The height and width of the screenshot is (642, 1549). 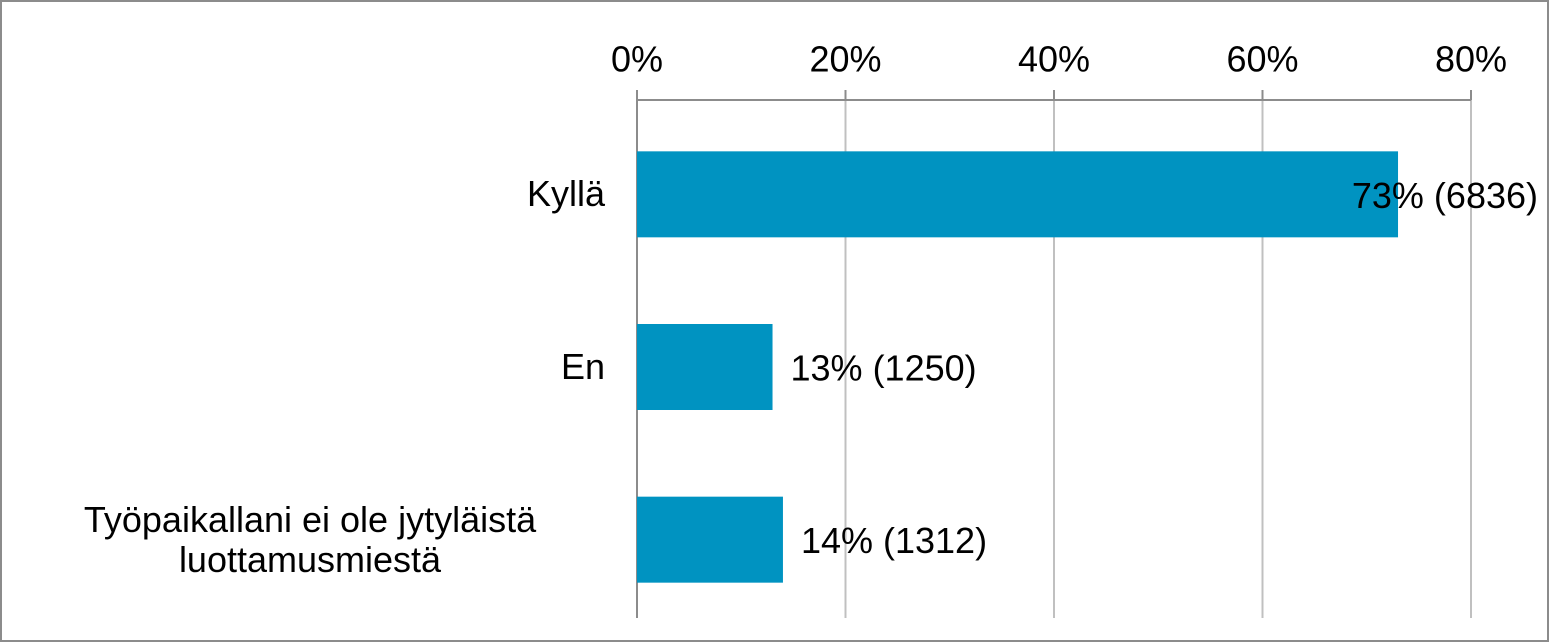 I want to click on y-tick-label: Kyllä, so click(x=565, y=194).